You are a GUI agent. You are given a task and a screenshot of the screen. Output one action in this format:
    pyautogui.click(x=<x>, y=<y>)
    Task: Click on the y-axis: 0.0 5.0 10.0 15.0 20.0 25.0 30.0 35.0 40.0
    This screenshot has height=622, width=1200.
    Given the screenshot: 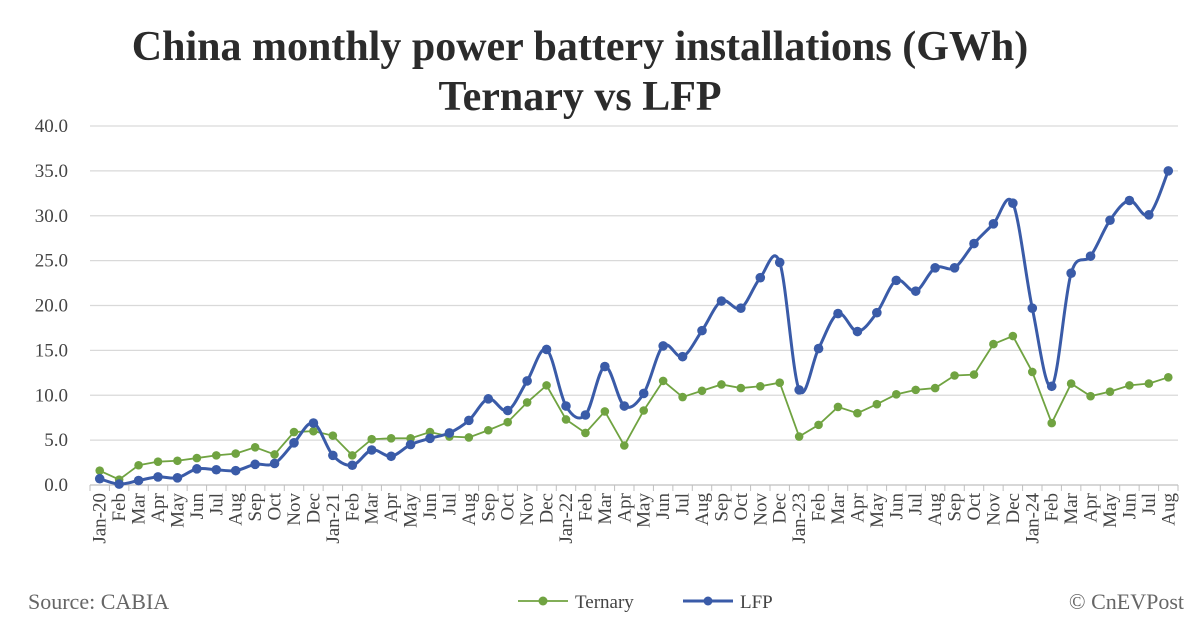 What is the action you would take?
    pyautogui.click(x=51, y=306)
    